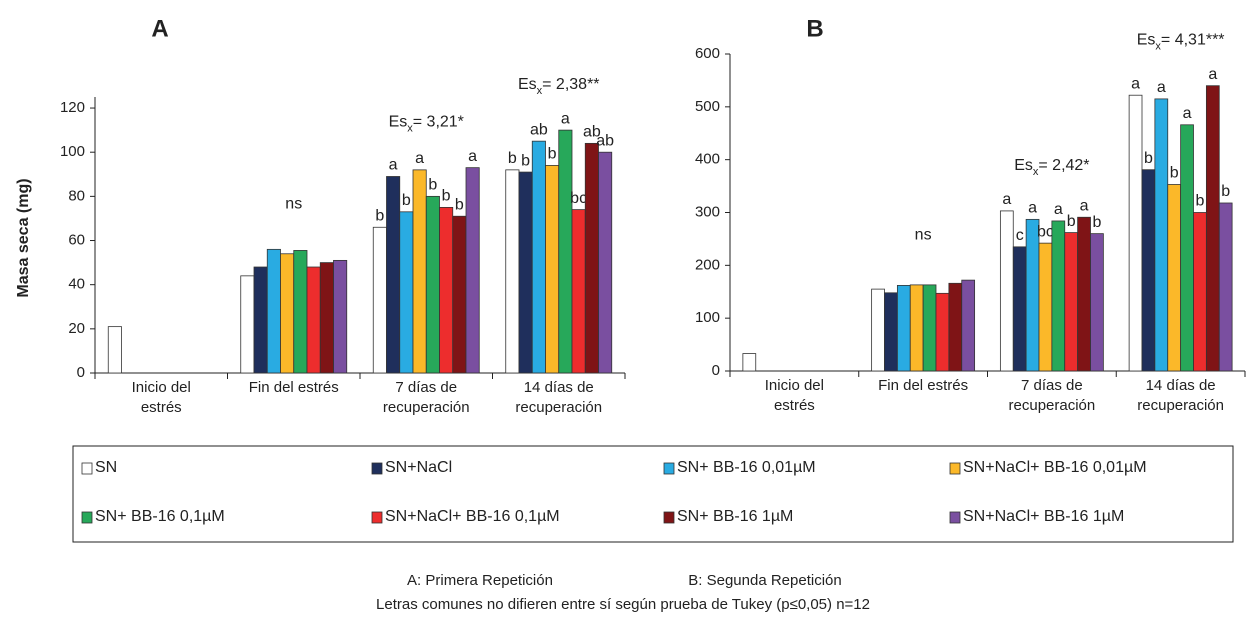  Describe the element at coordinates (438, 122) in the screenshot. I see `note-rest: = 3,21*` at that location.